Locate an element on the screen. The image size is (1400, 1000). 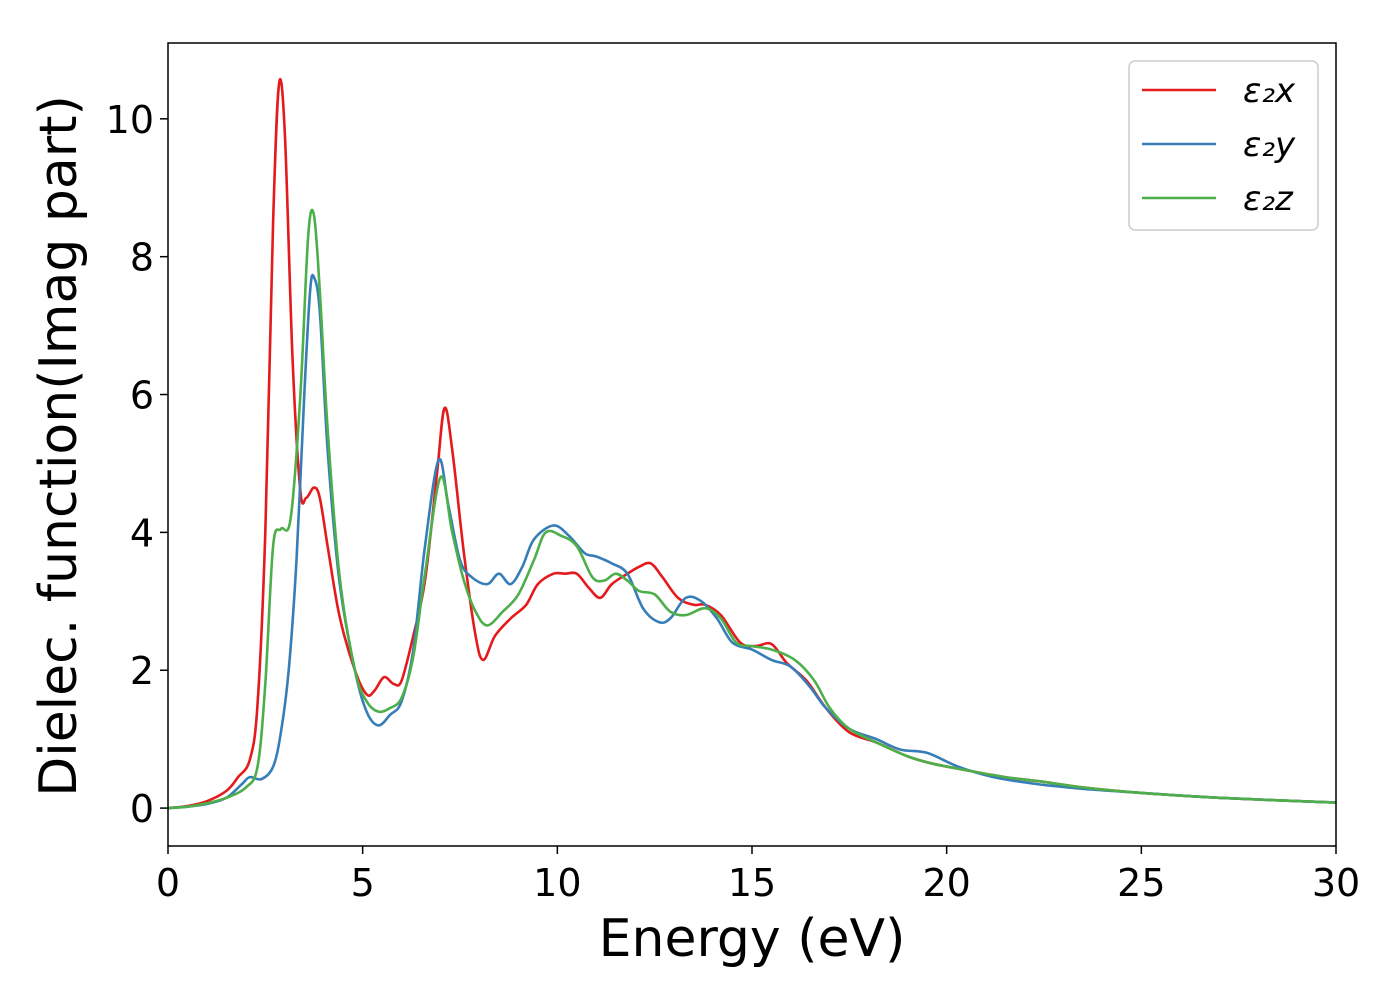
y-axis-label: Dielec. function(Imag part) is located at coordinates (59, 446).